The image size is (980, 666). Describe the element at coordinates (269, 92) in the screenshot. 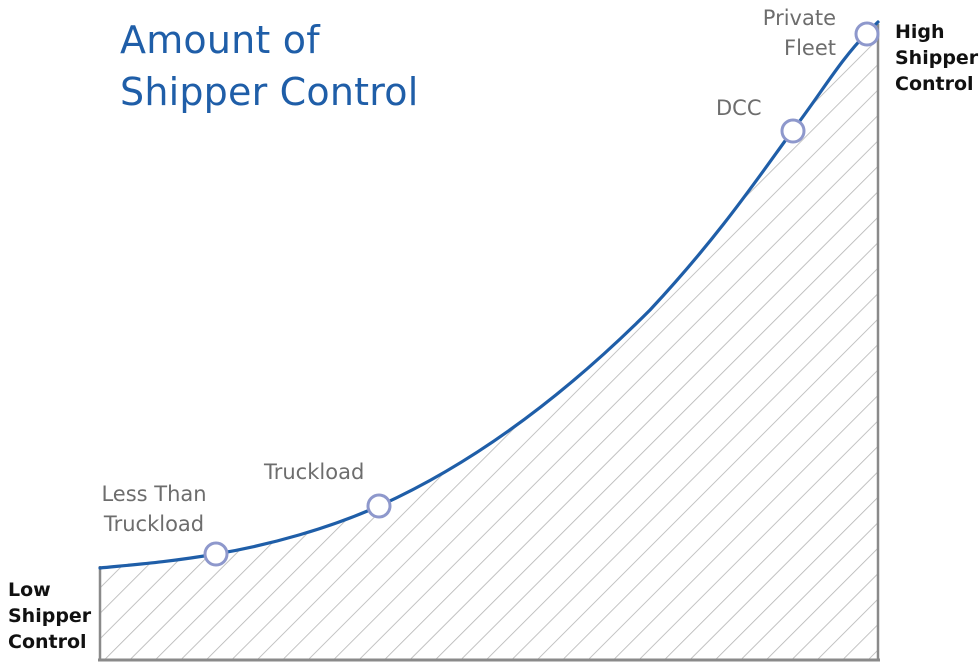

I see `title-line-2: Shipper Control` at that location.